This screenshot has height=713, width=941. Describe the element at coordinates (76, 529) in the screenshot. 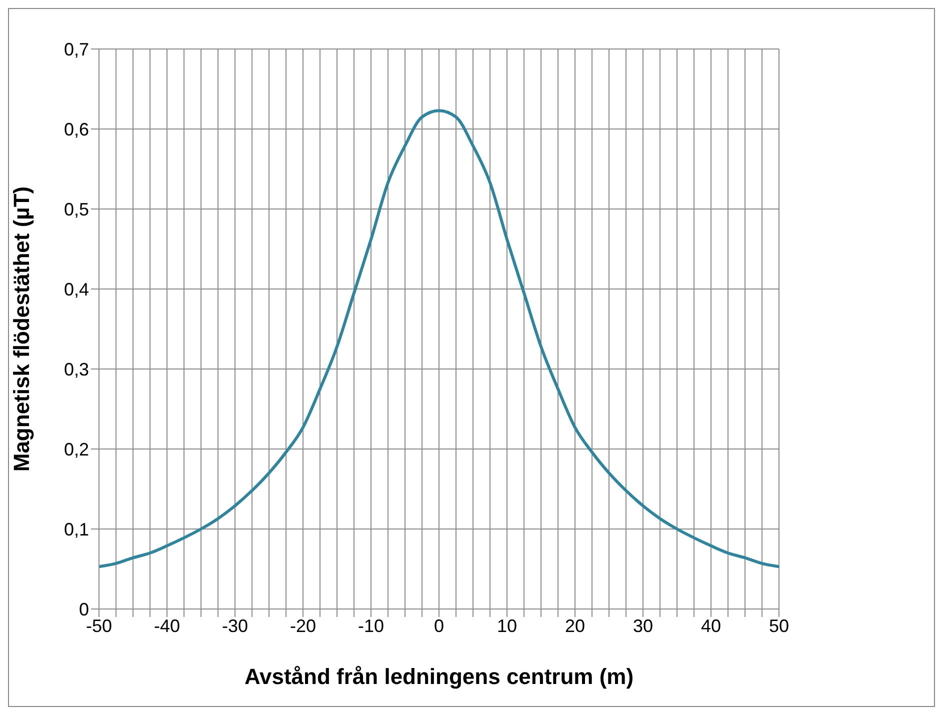

I see `y-tick-label: 0,1` at that location.